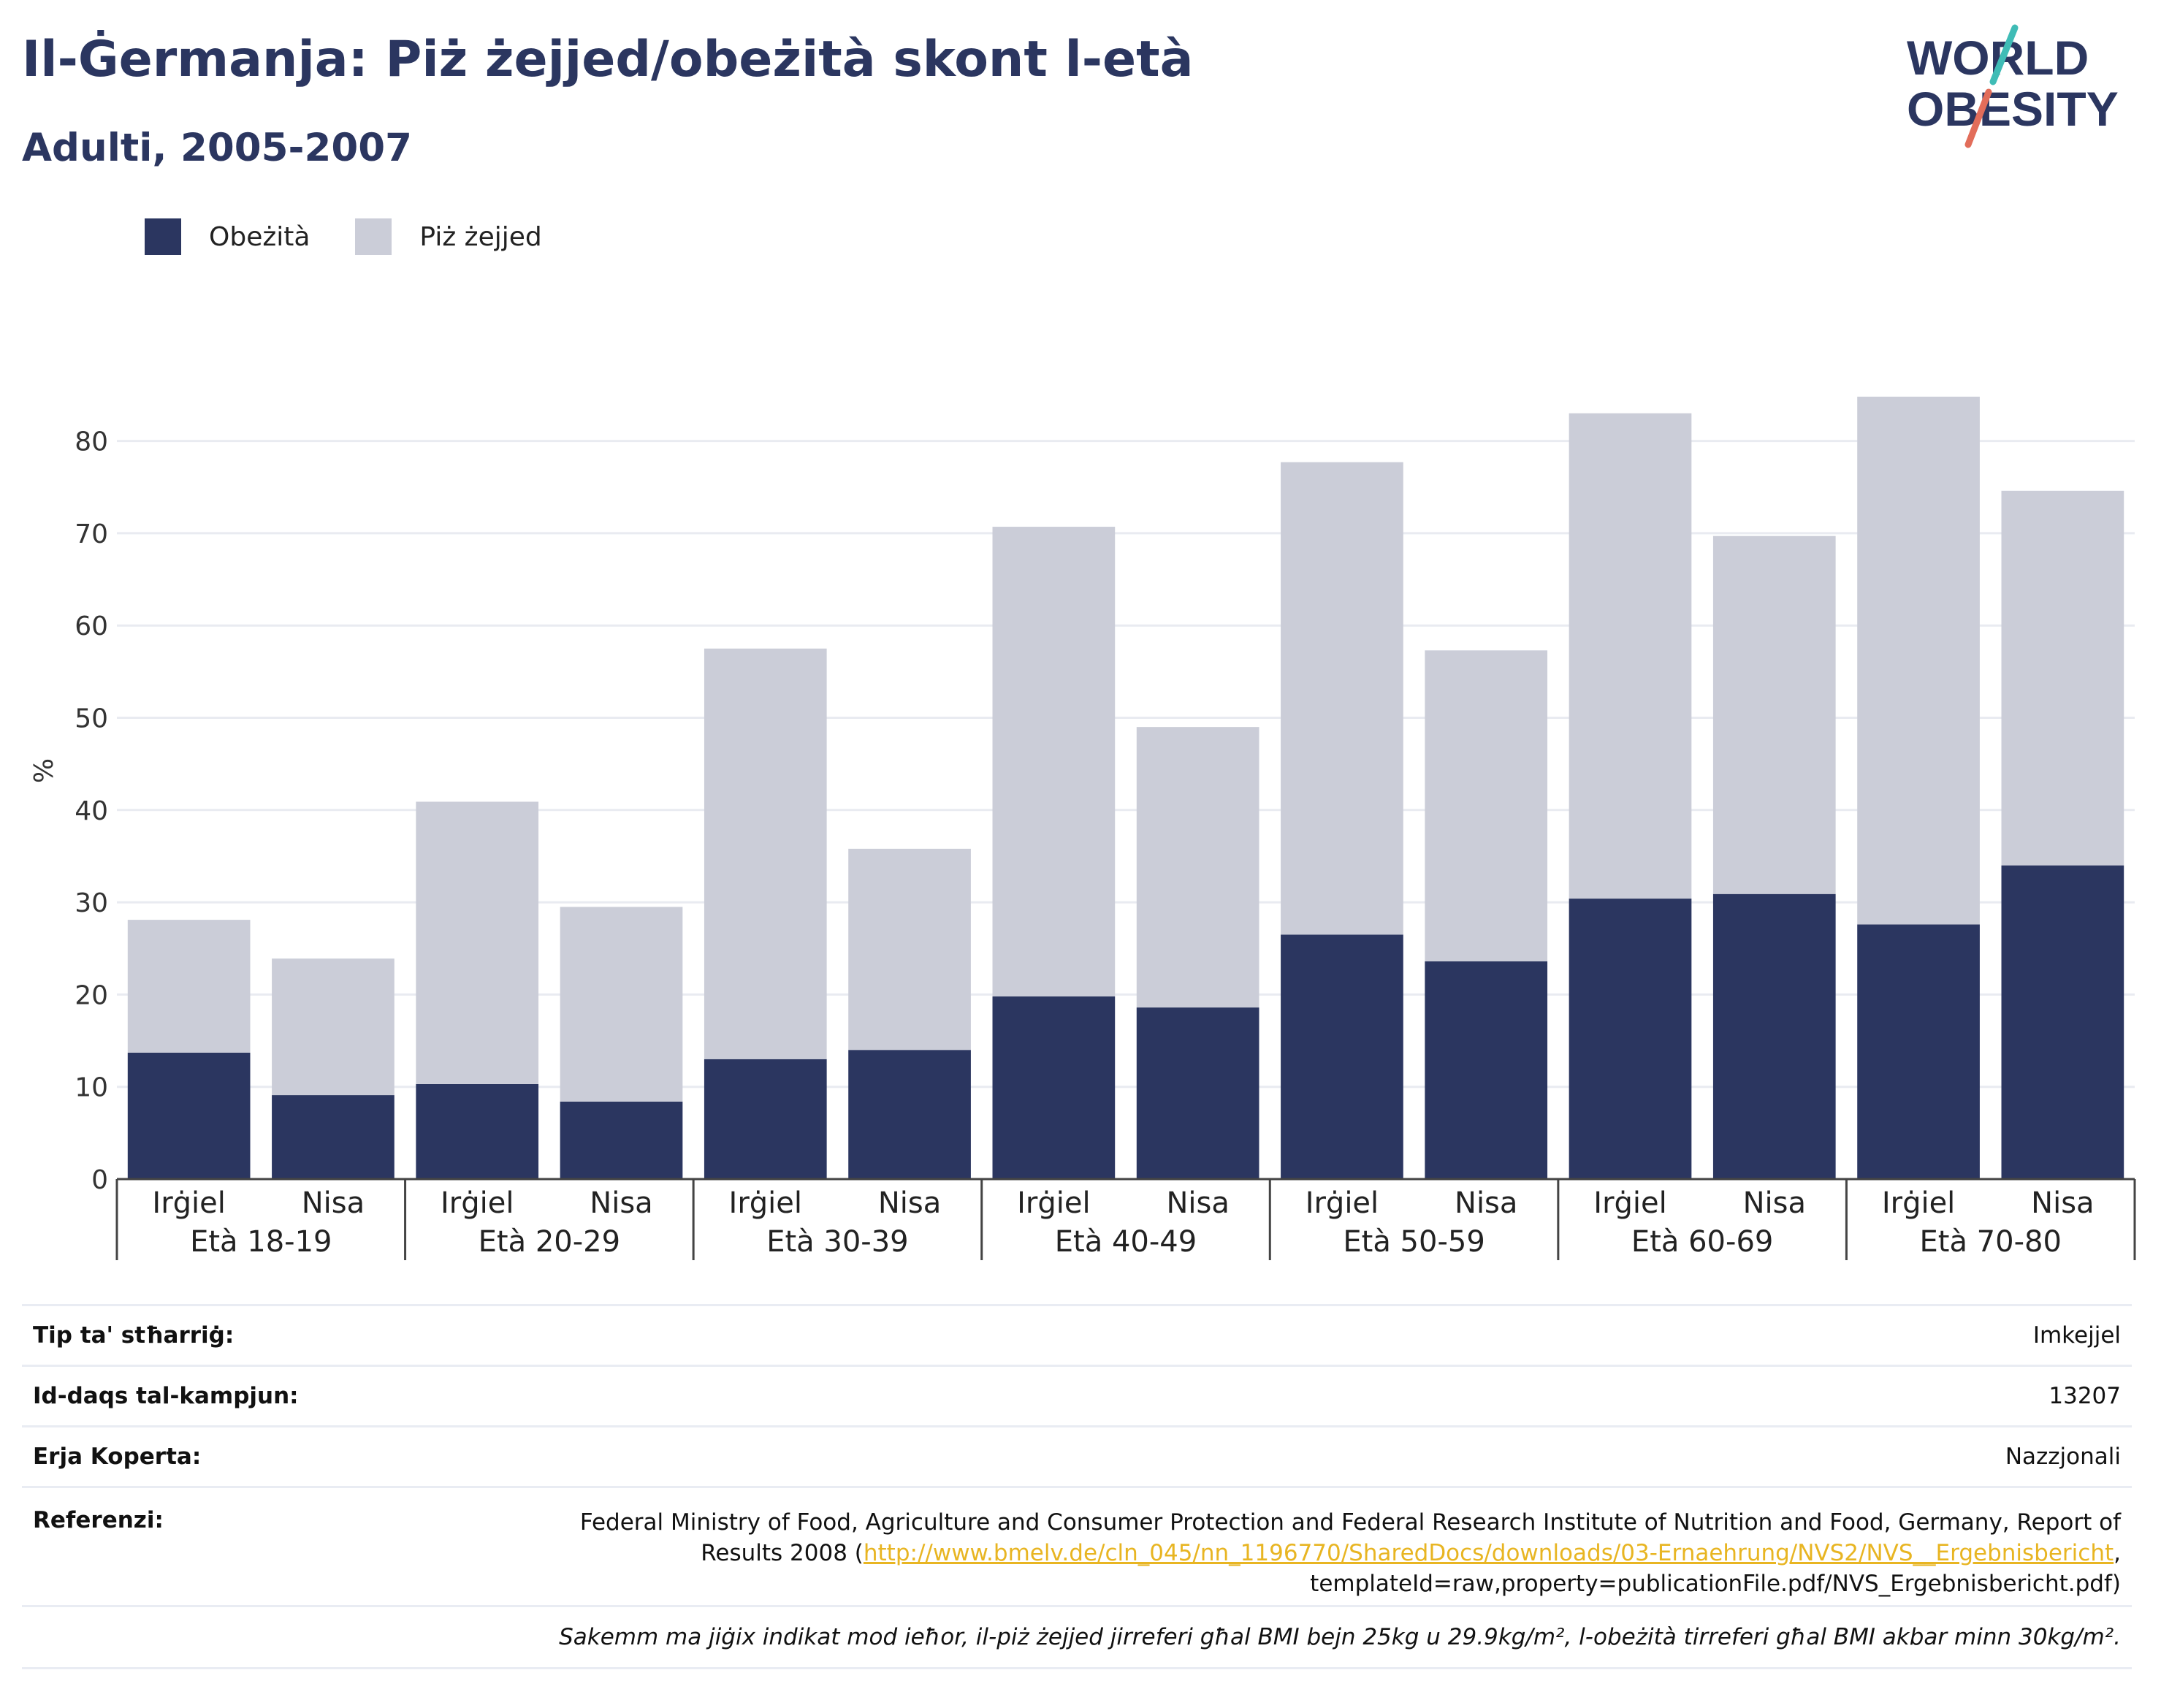 Image resolution: width=2161 pixels, height=1708 pixels. I want to click on logo-slash-teal, so click(2004, 55).